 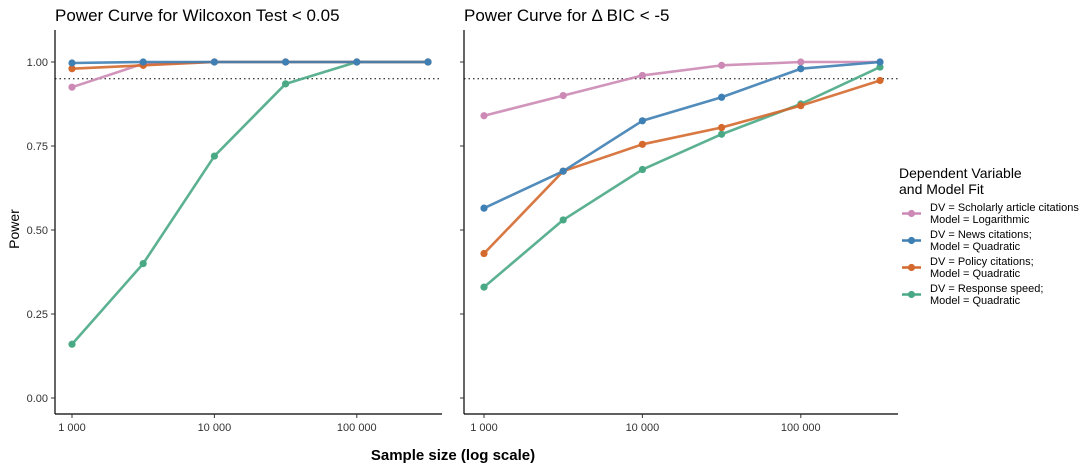 What do you see at coordinates (37, 315) in the screenshot?
I see `y-tick-label: 0.25` at bounding box center [37, 315].